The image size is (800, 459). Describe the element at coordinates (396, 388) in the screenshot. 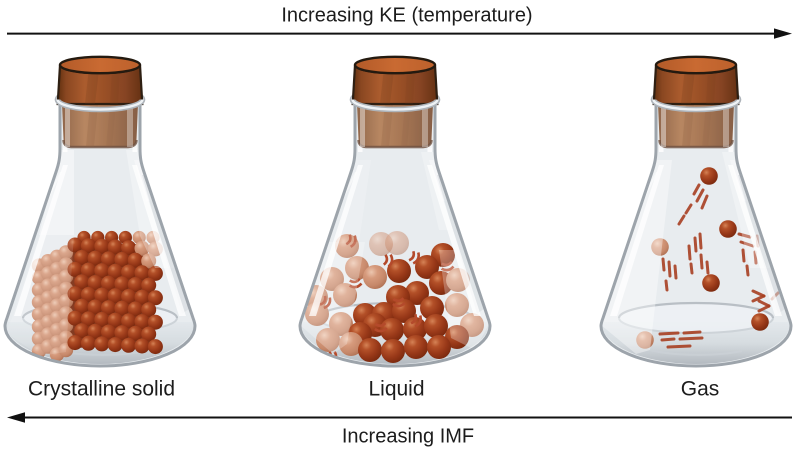

I see `svg-text: Liquid` at that location.